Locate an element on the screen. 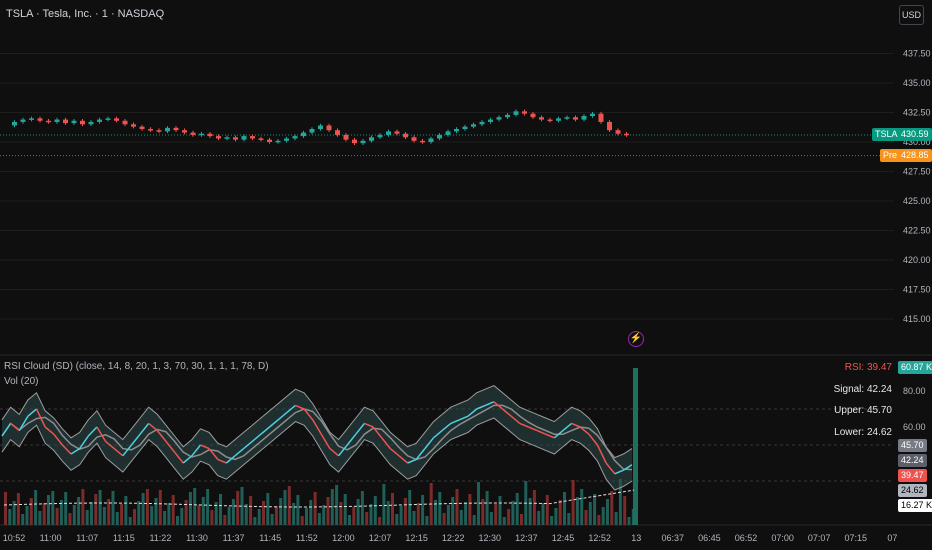  price-axis-label: 425.00 is located at coordinates (917, 201).